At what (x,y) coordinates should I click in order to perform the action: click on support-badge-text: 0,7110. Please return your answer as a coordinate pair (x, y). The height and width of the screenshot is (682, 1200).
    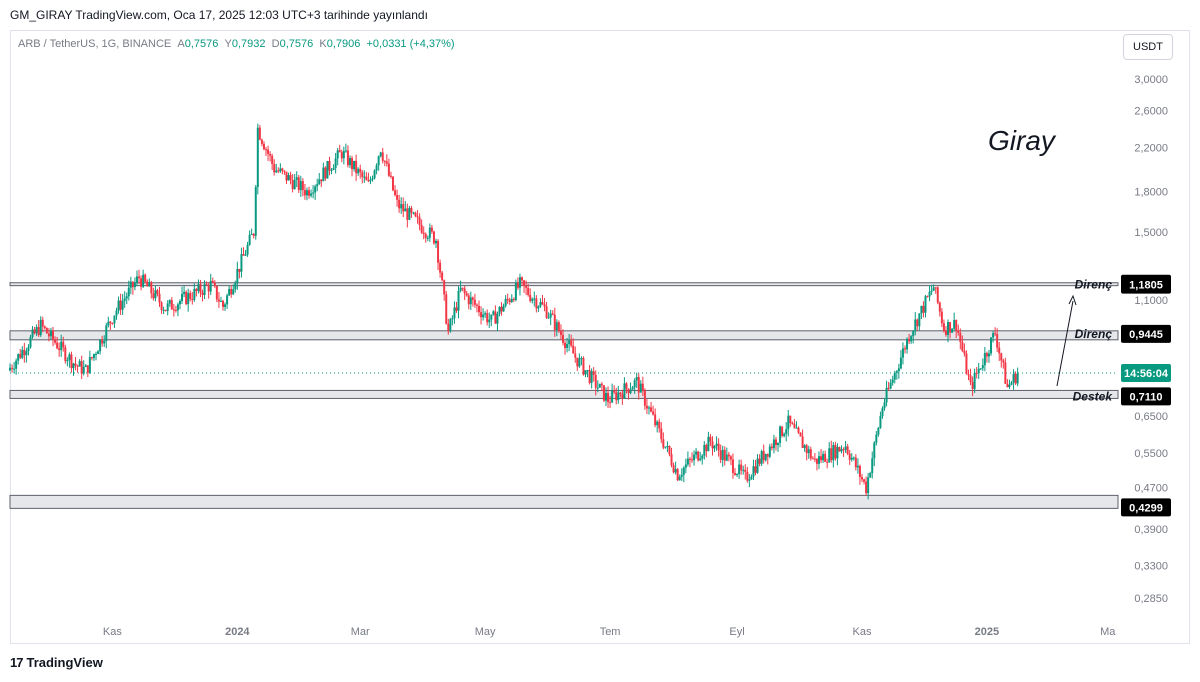
    Looking at the image, I should click on (1145, 397).